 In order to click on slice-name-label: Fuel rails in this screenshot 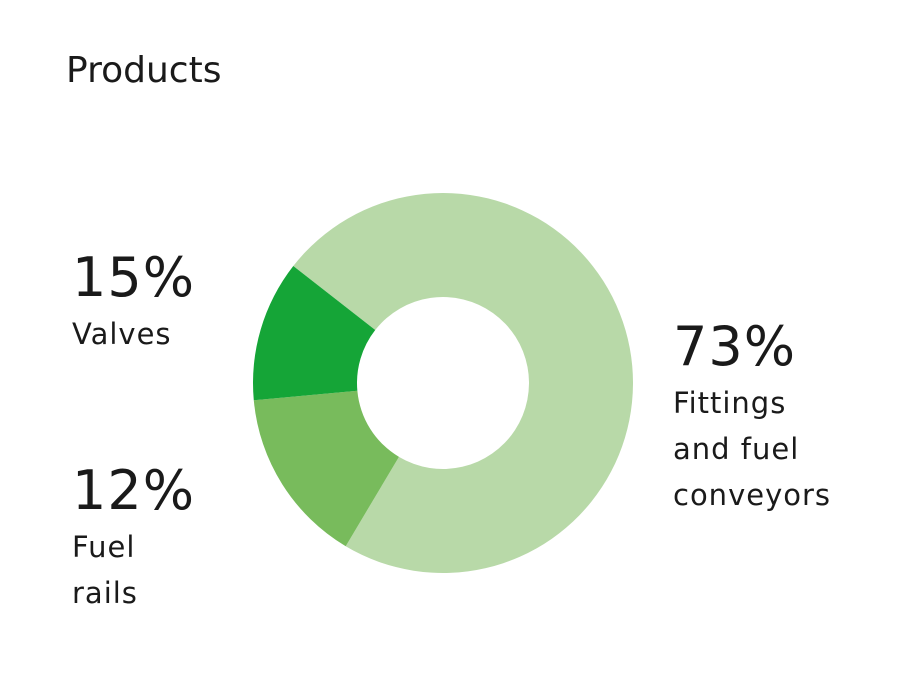, I will do `click(105, 570)`.